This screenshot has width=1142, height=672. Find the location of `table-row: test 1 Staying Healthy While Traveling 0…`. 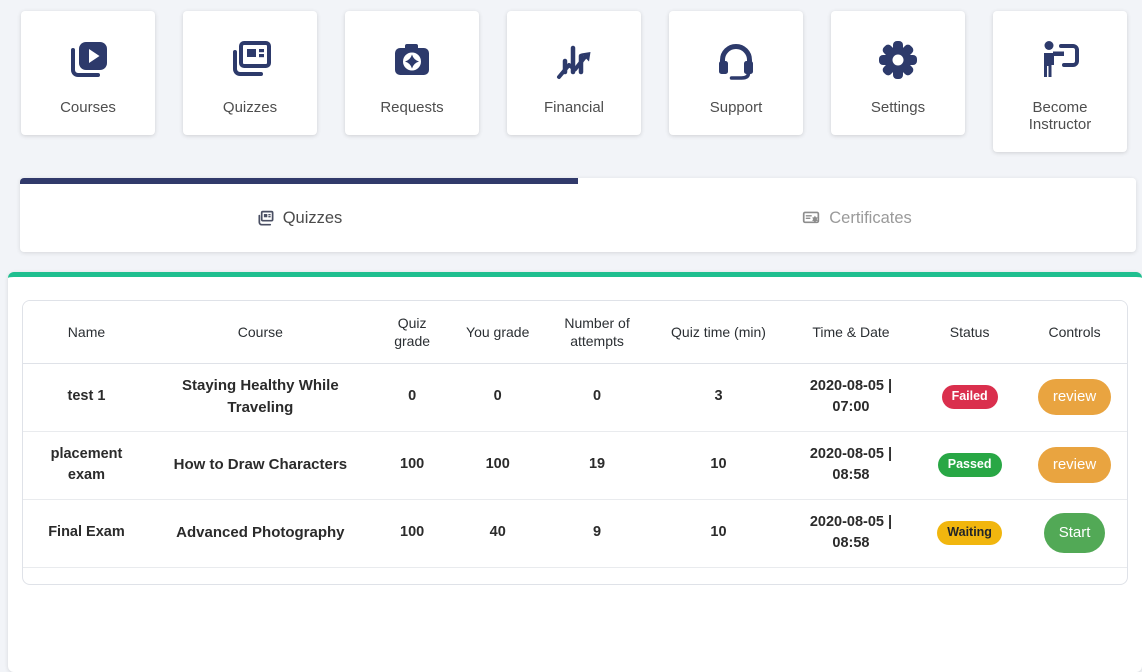

table-row: test 1 Staying Healthy While Traveling 0… is located at coordinates (575, 397).